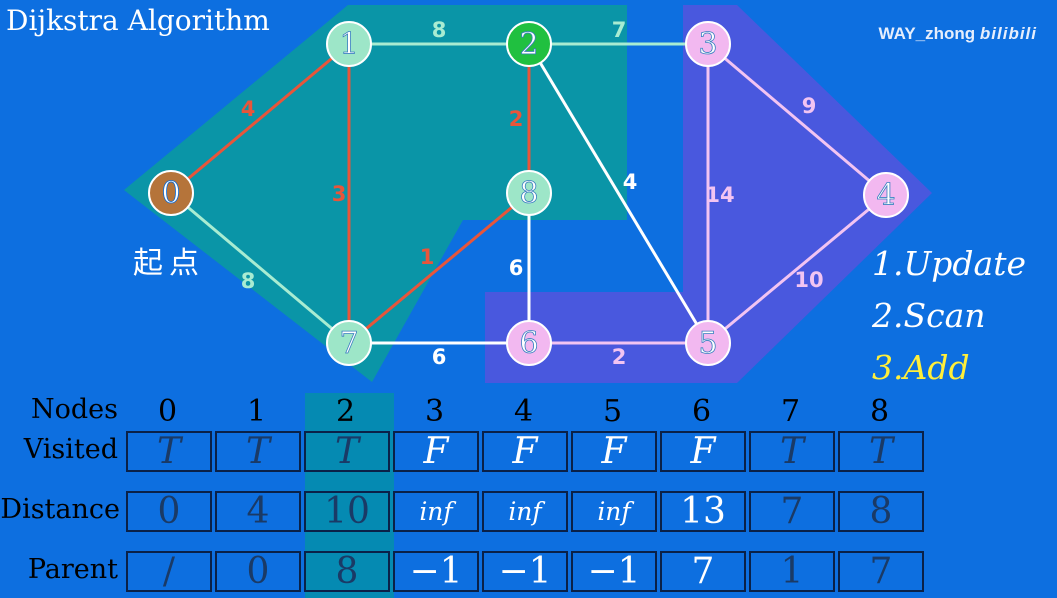  Describe the element at coordinates (523, 411) in the screenshot. I see `table-header-node-4: 4` at that location.